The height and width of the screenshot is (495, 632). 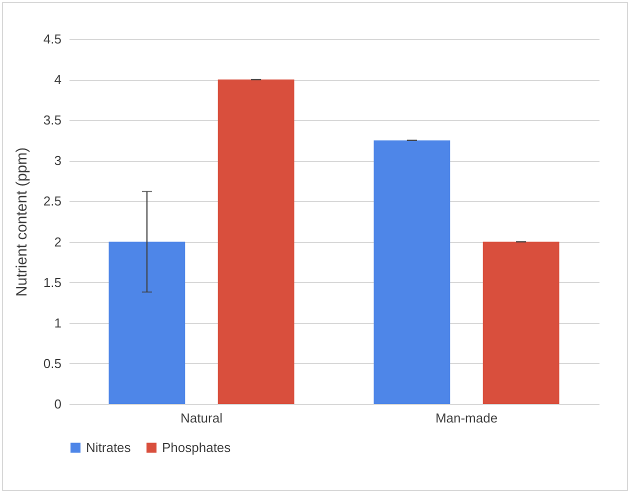 I want to click on y-tick-label: 3.5, so click(x=52, y=120).